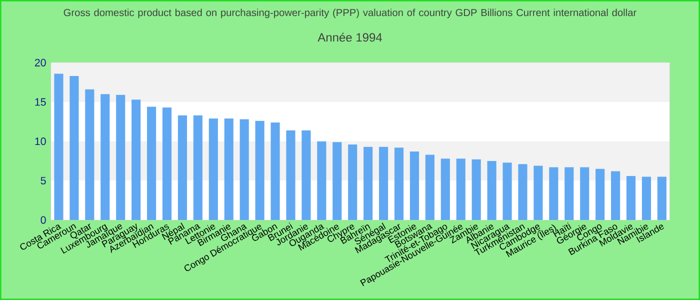  I want to click on y-tick-label: 20, so click(40, 62).